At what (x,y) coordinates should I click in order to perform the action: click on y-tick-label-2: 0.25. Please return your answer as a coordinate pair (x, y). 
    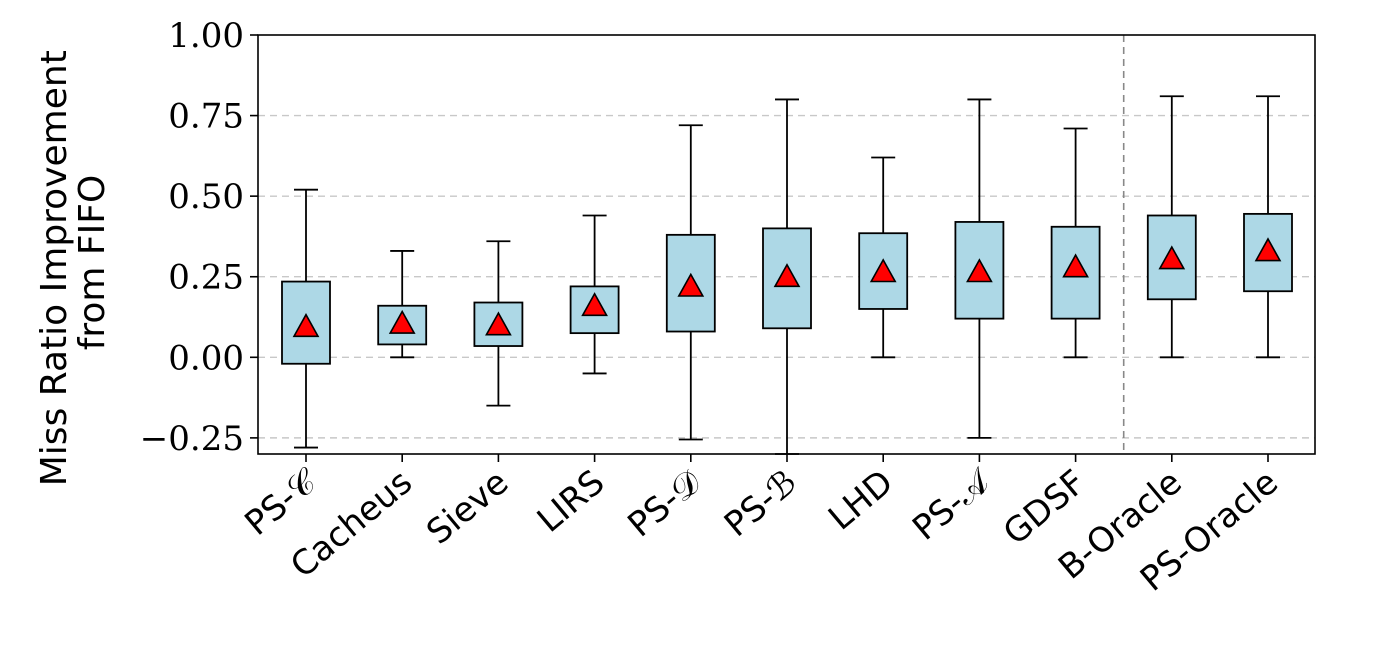
    Looking at the image, I should click on (206, 278).